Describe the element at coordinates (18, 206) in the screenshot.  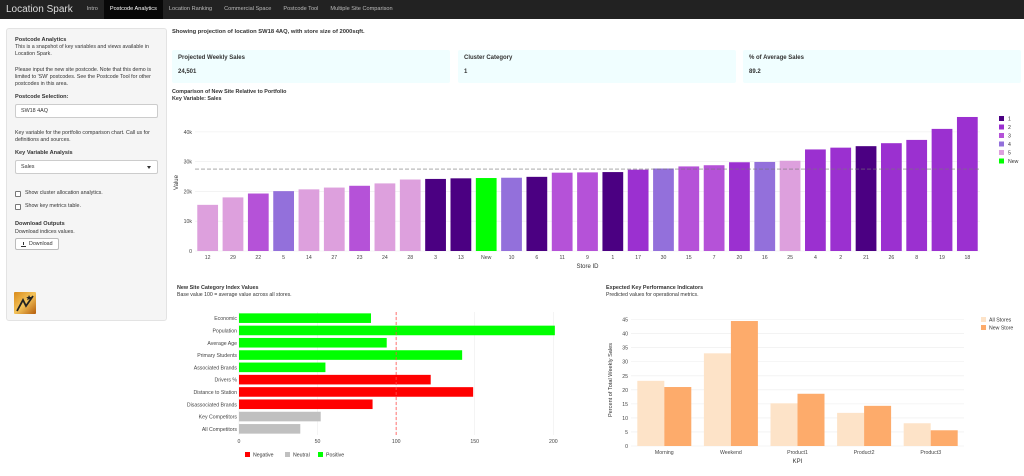
I see `metrics-checkbox` at that location.